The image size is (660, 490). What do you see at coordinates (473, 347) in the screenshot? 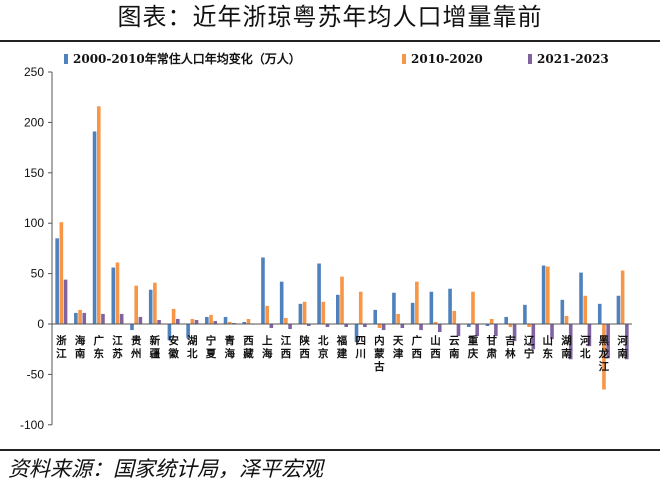
I see `category-label: 重庆` at bounding box center [473, 347].